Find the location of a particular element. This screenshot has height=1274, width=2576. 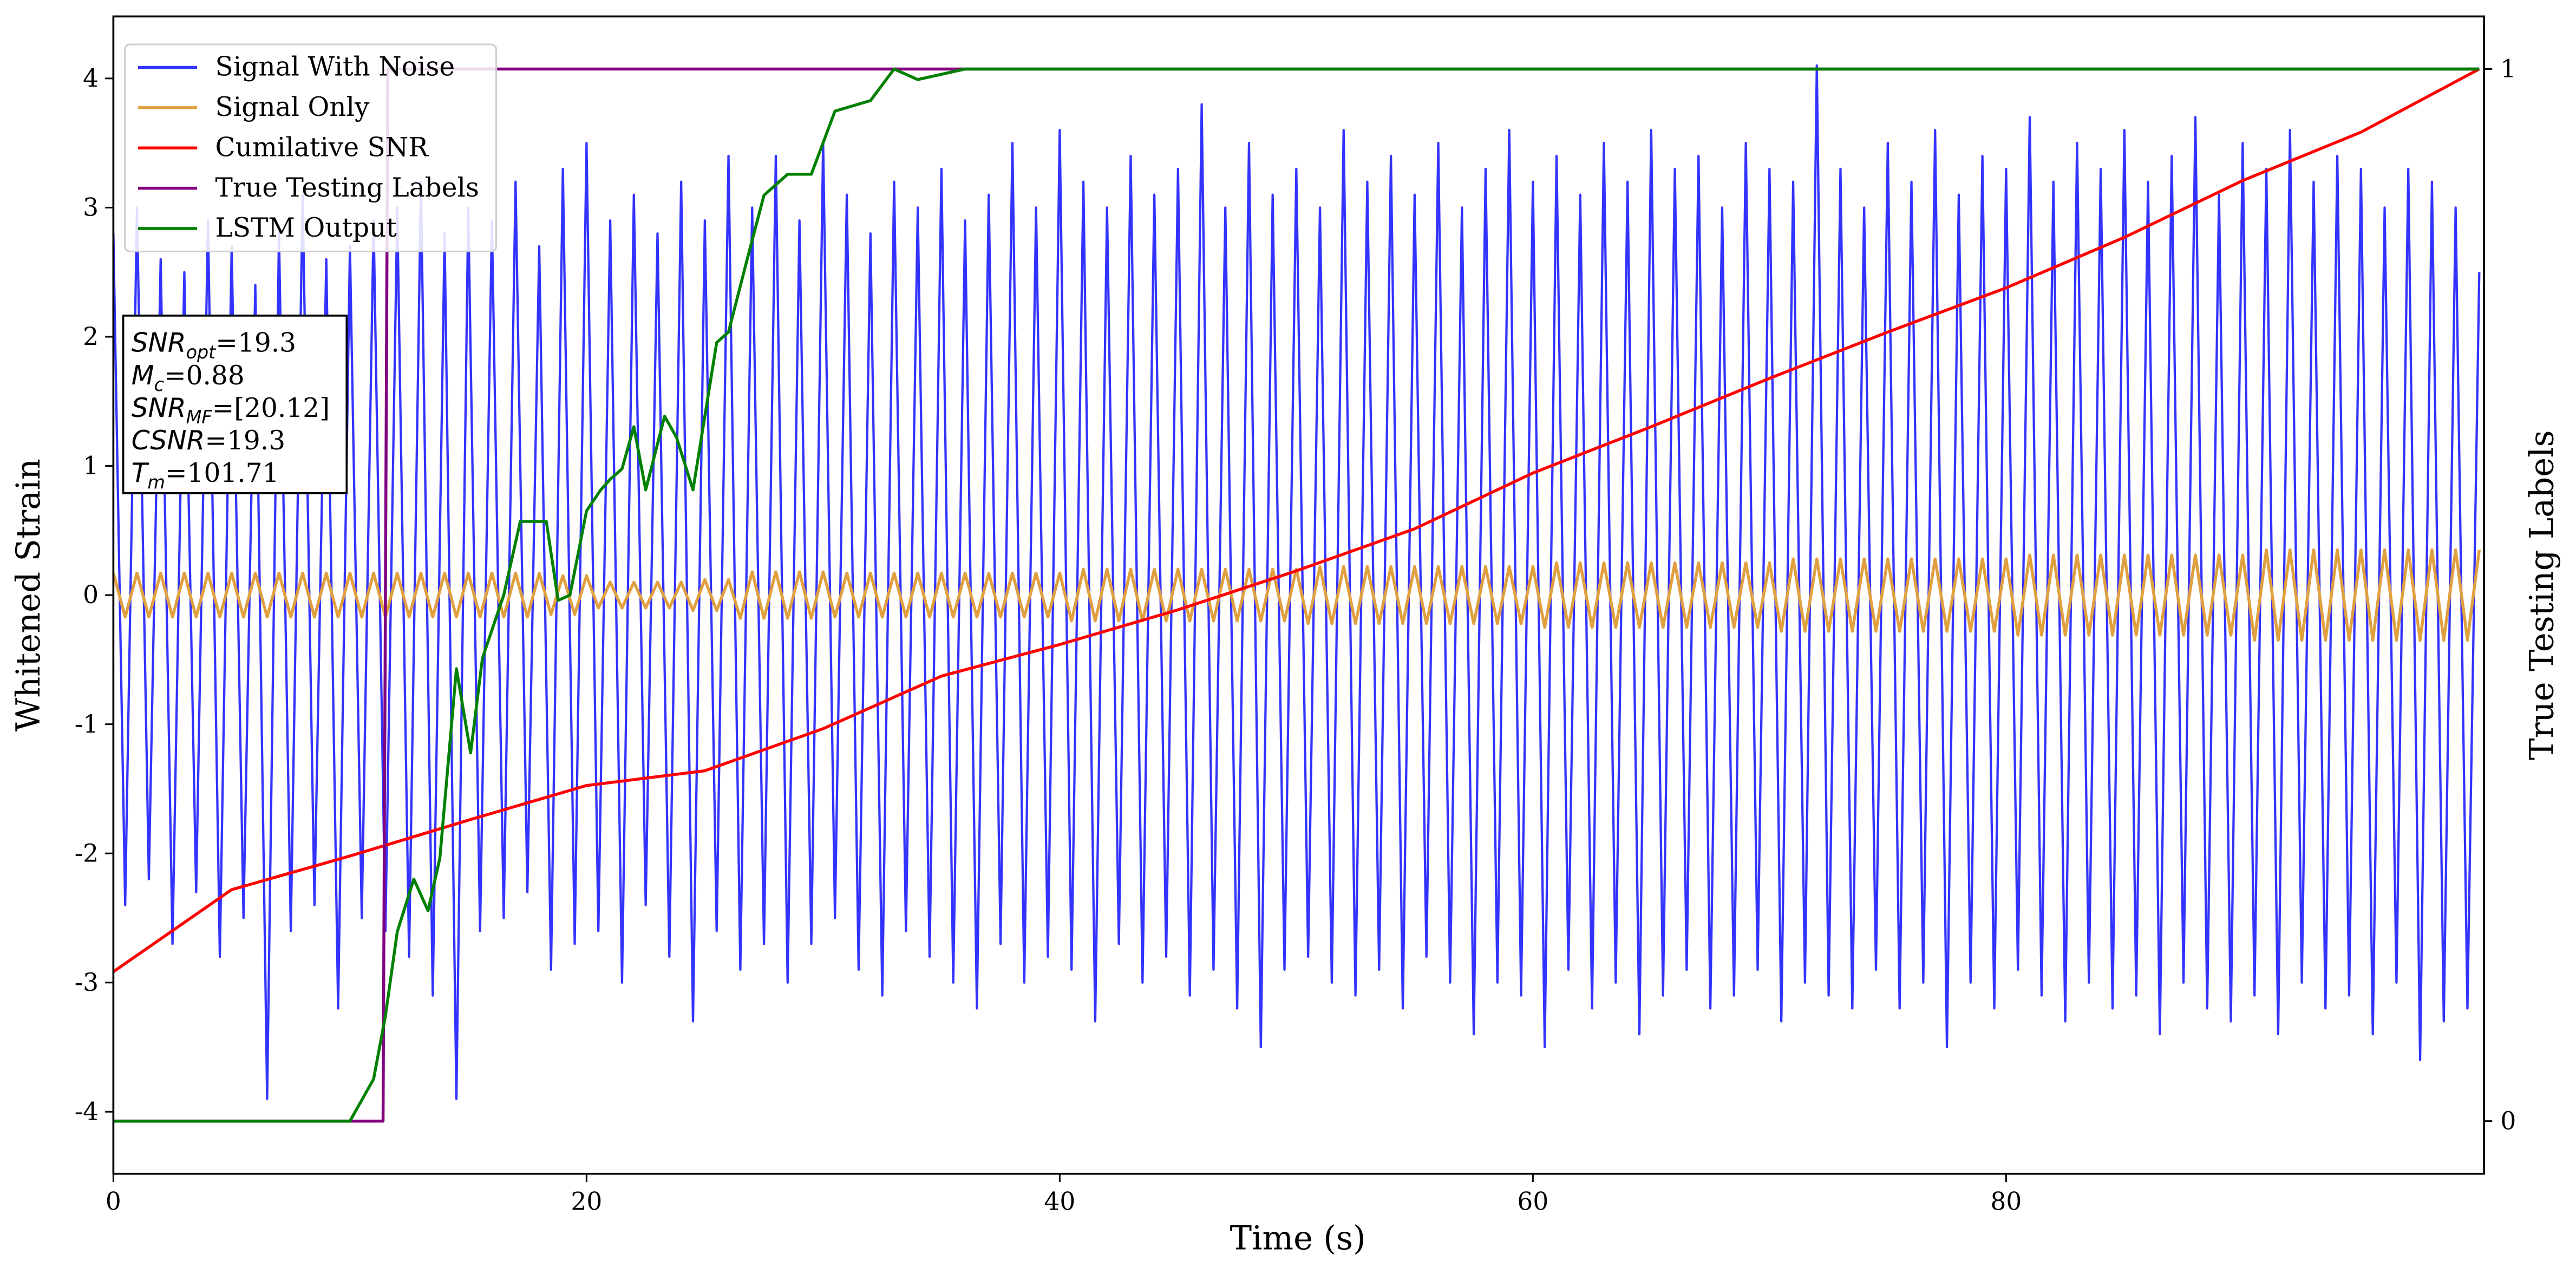

annotation-line: Mc=0.88 is located at coordinates (188, 378).